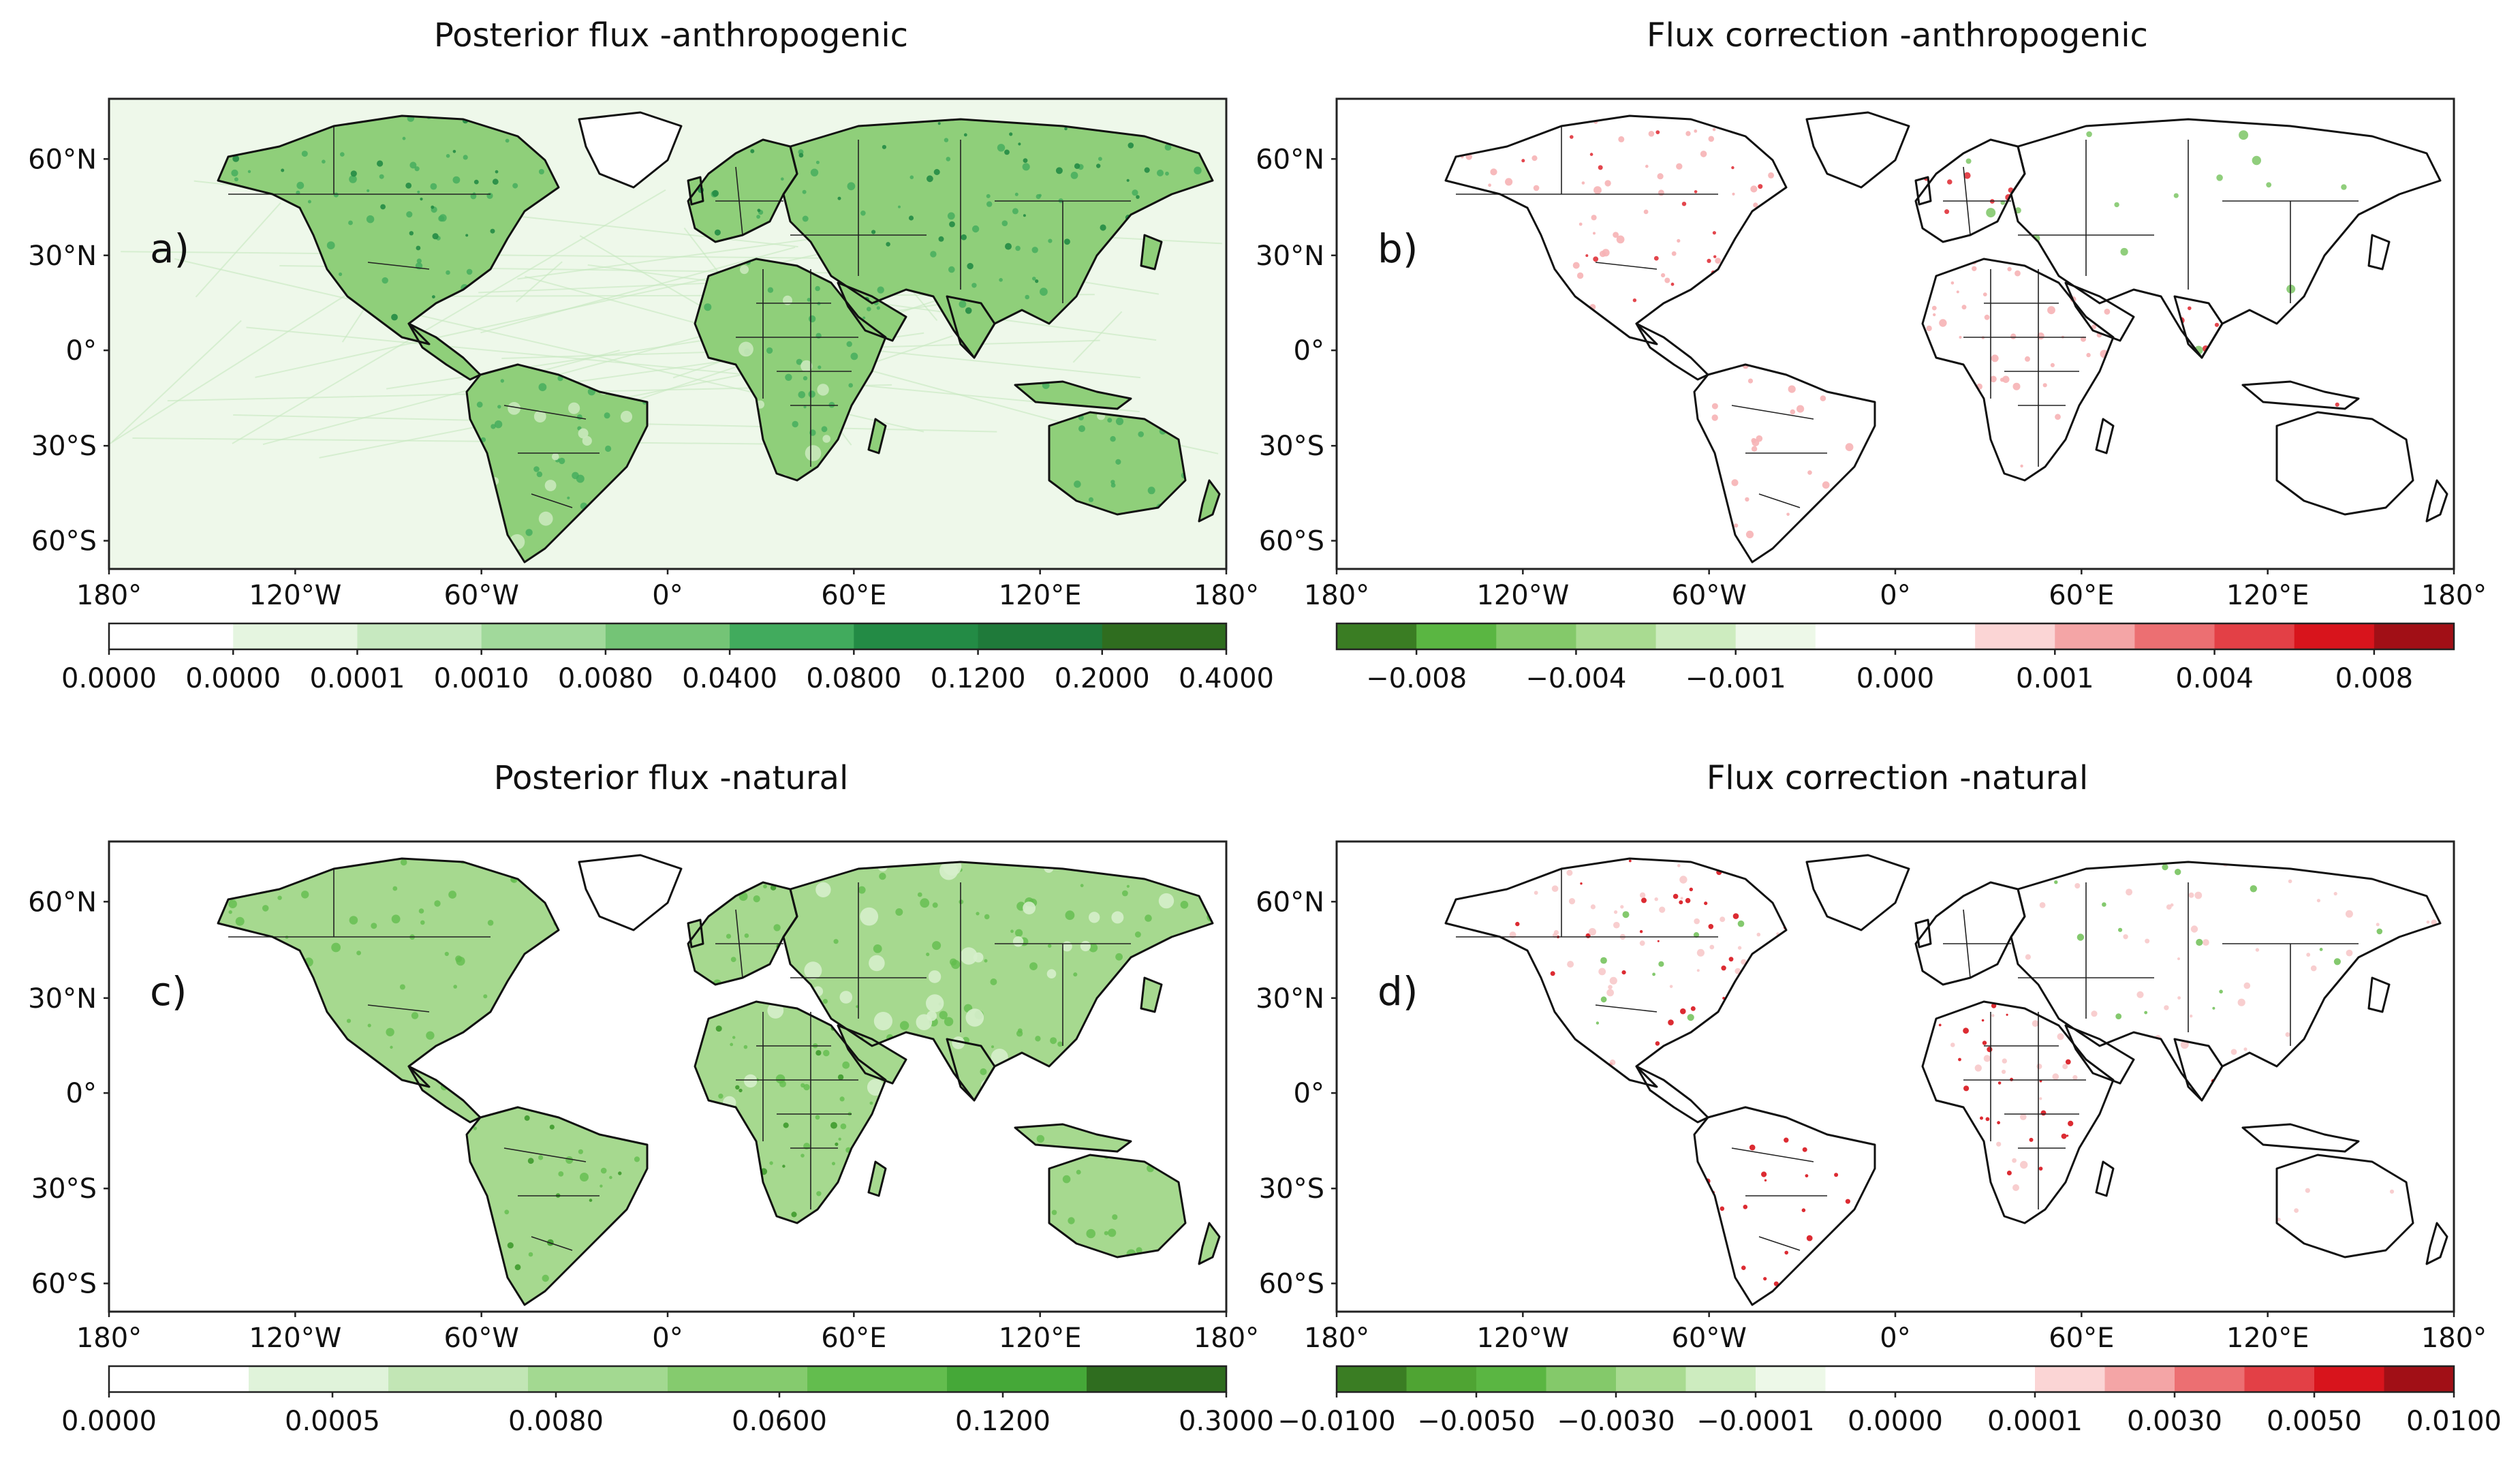 The image size is (2520, 1467). What do you see at coordinates (671, 35) in the screenshot?
I see `panel-title: Posterior flux -anthropogenic` at bounding box center [671, 35].